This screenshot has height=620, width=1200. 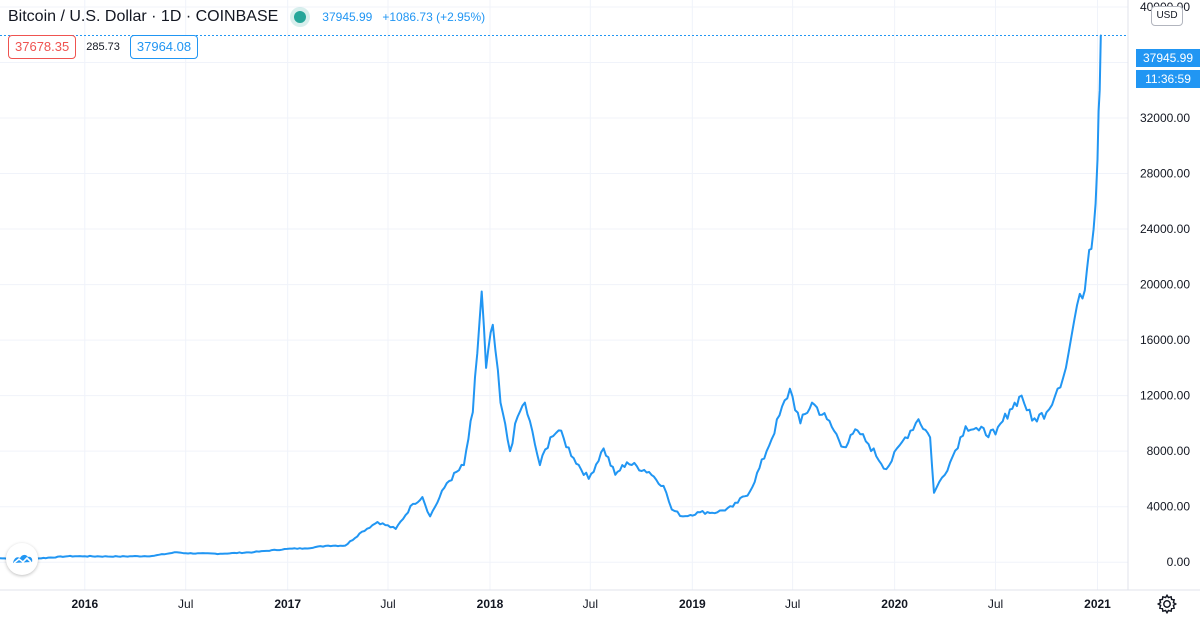 I want to click on gear-icon, so click(x=1167, y=604).